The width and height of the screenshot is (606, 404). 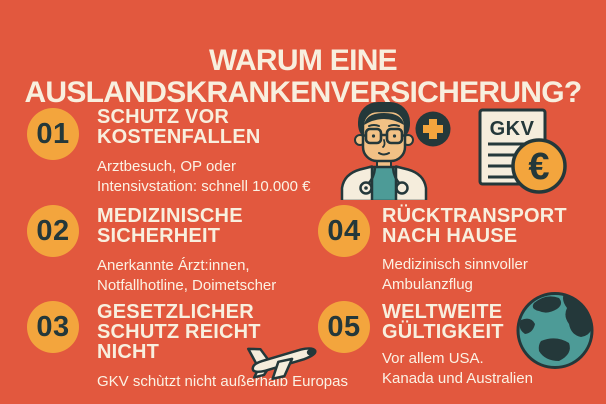 I want to click on item-number-badge-03: 03, so click(x=53, y=327).